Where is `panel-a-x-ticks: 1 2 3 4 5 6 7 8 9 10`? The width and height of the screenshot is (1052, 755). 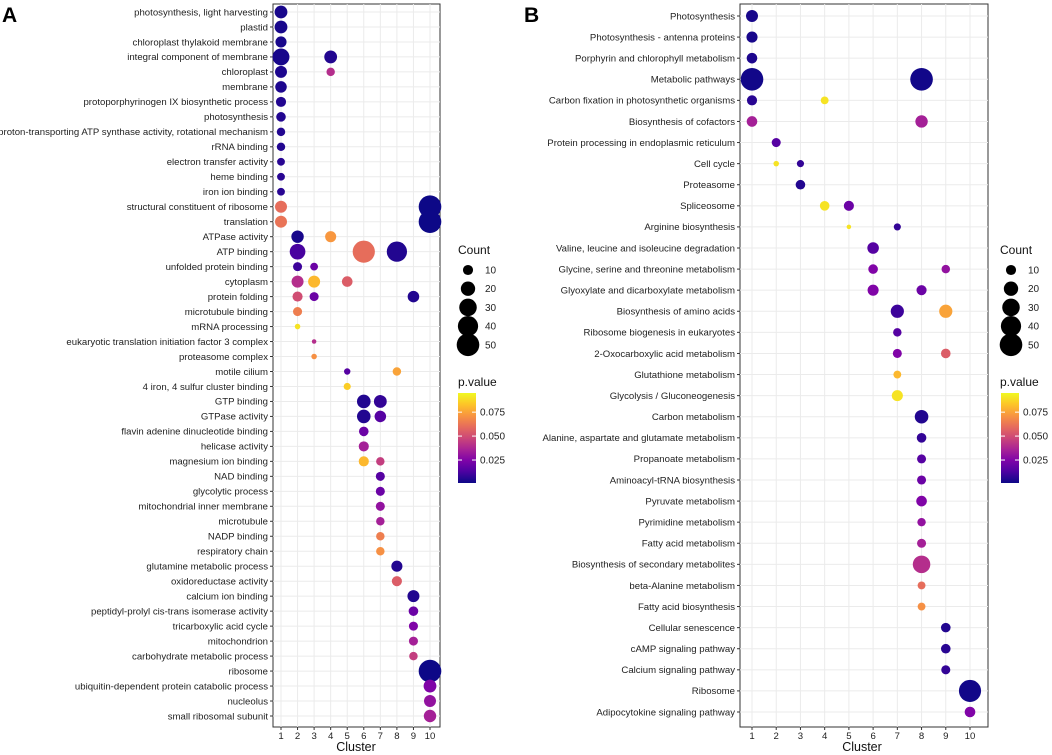 panel-a-x-ticks: 1 2 3 4 5 6 7 8 9 10 is located at coordinates (356, 734).